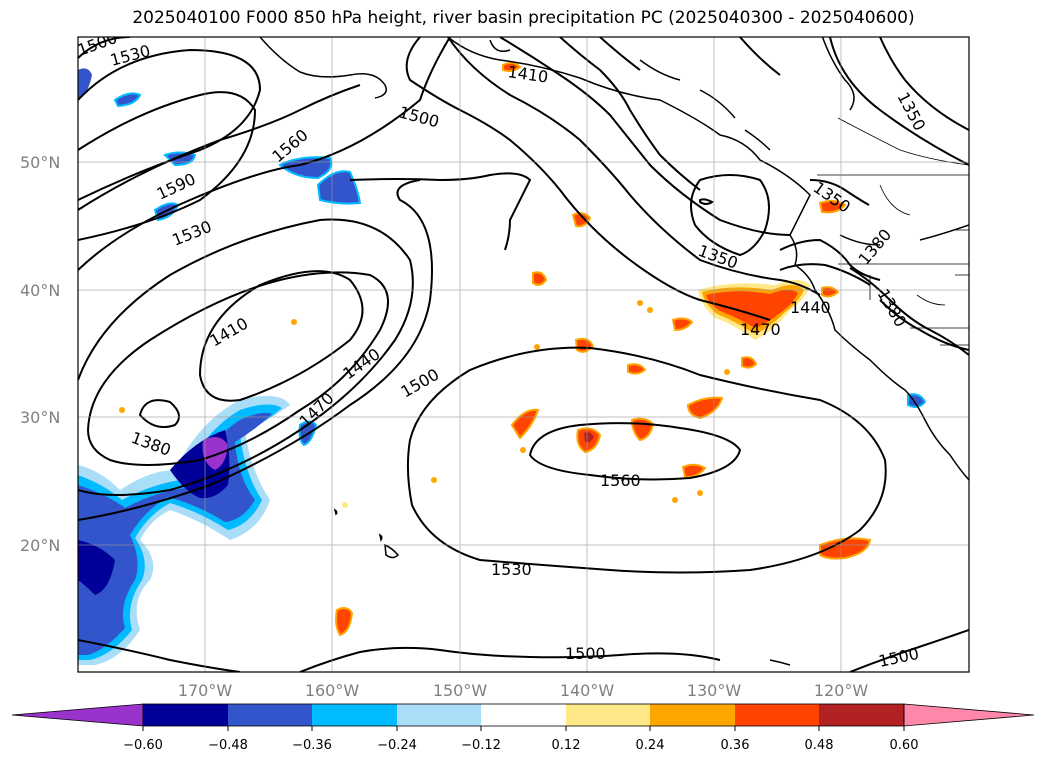 This screenshot has height=765, width=1047. Describe the element at coordinates (40, 354) in the screenshot. I see `latitude-labels: 50°N 40°N 30°N 20°N` at that location.